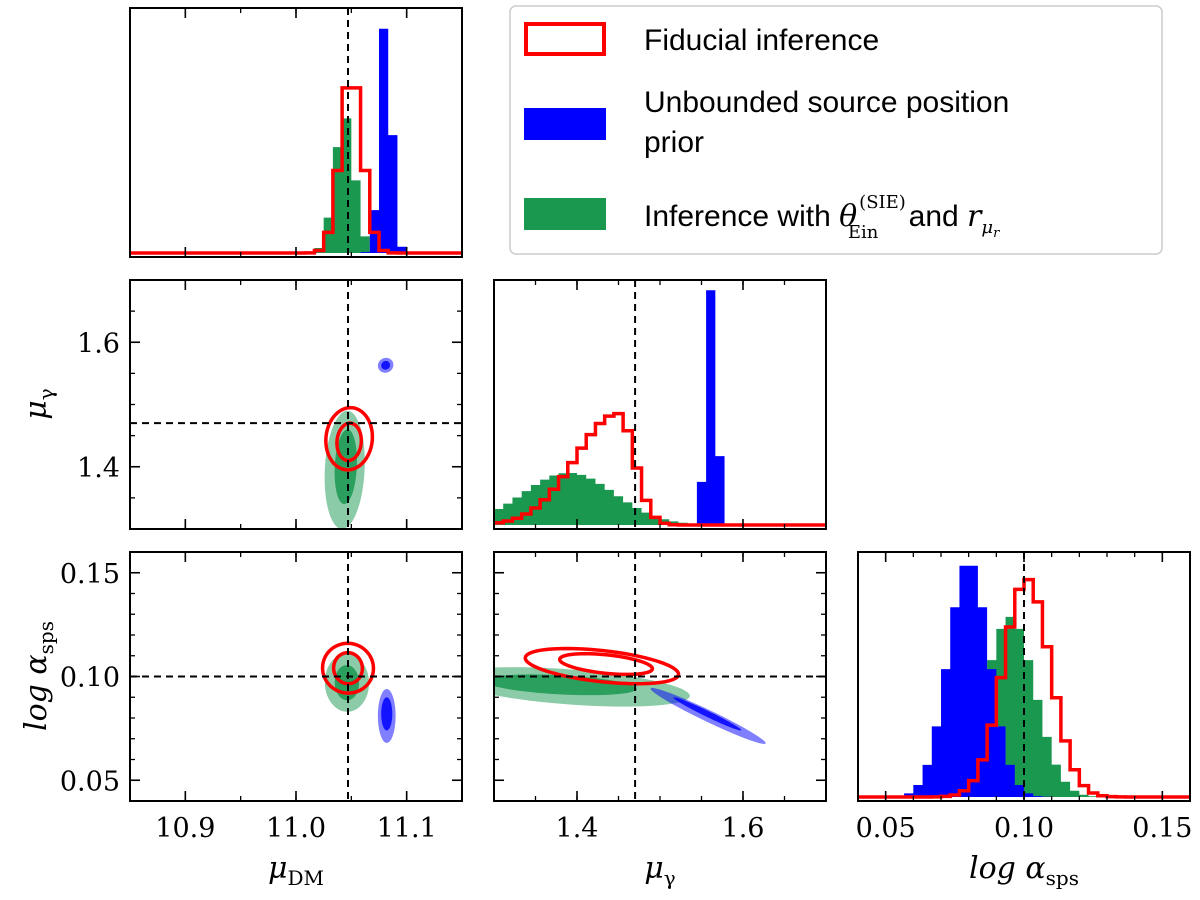 The height and width of the screenshot is (900, 1200). Describe the element at coordinates (761, 40) in the screenshot. I see `legend-label-fiducial: Fiducial inference` at that location.